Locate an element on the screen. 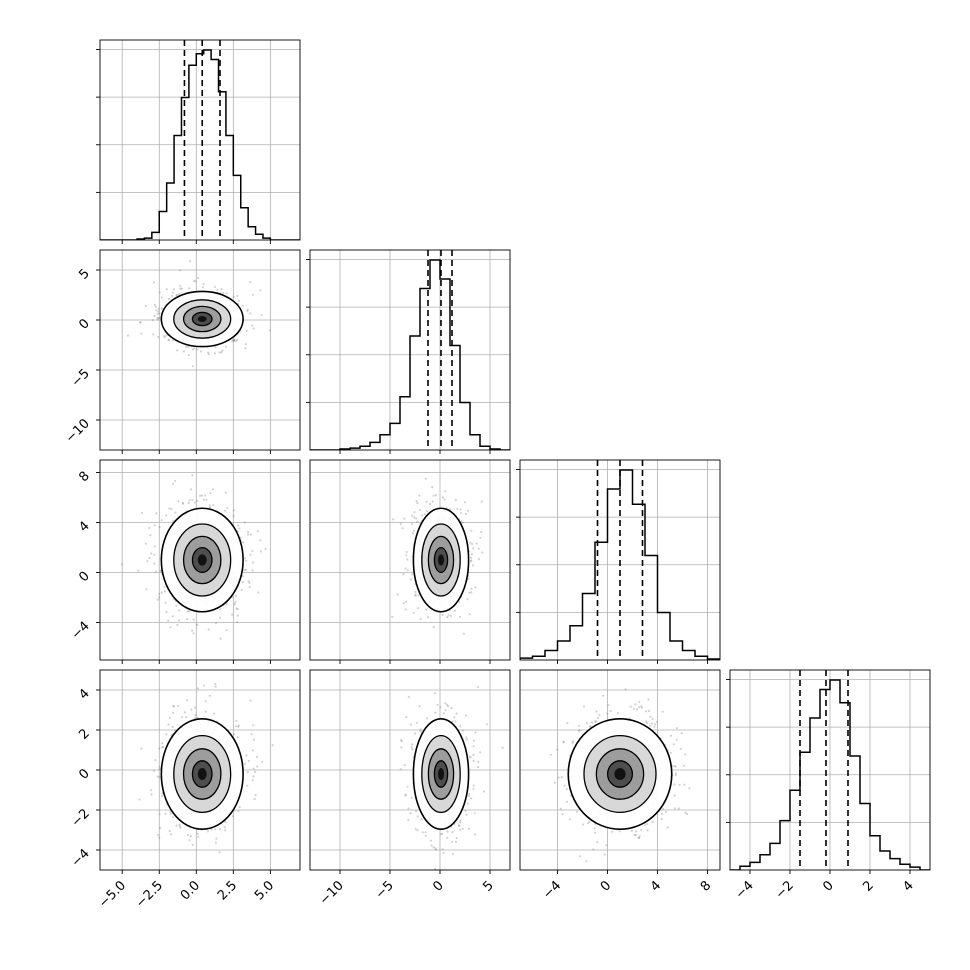  y-tick-label: −5 is located at coordinates (81, 378).